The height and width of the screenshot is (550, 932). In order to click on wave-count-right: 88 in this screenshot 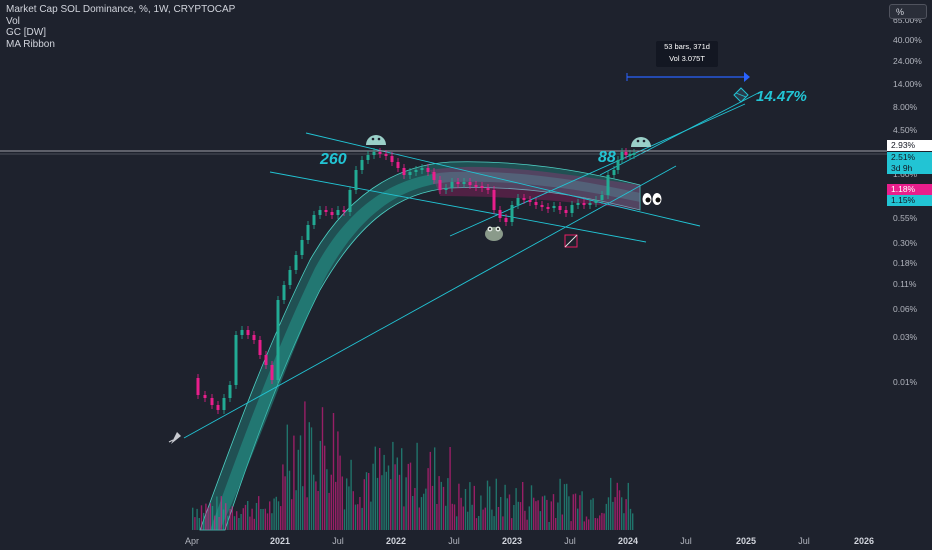, I will do `click(607, 157)`.